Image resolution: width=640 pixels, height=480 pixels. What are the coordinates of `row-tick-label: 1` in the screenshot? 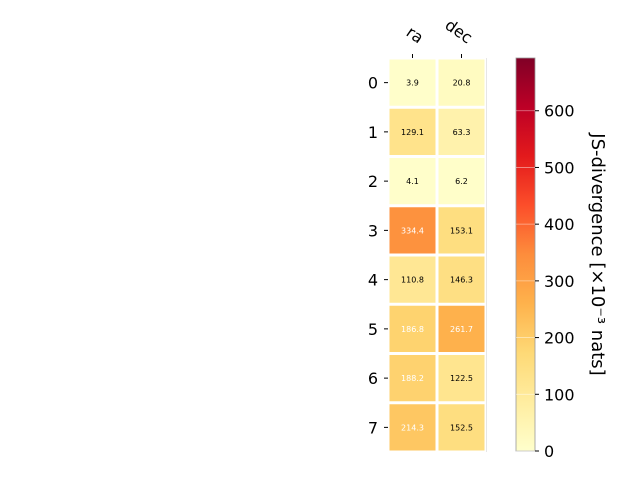 It's located at (373, 132).